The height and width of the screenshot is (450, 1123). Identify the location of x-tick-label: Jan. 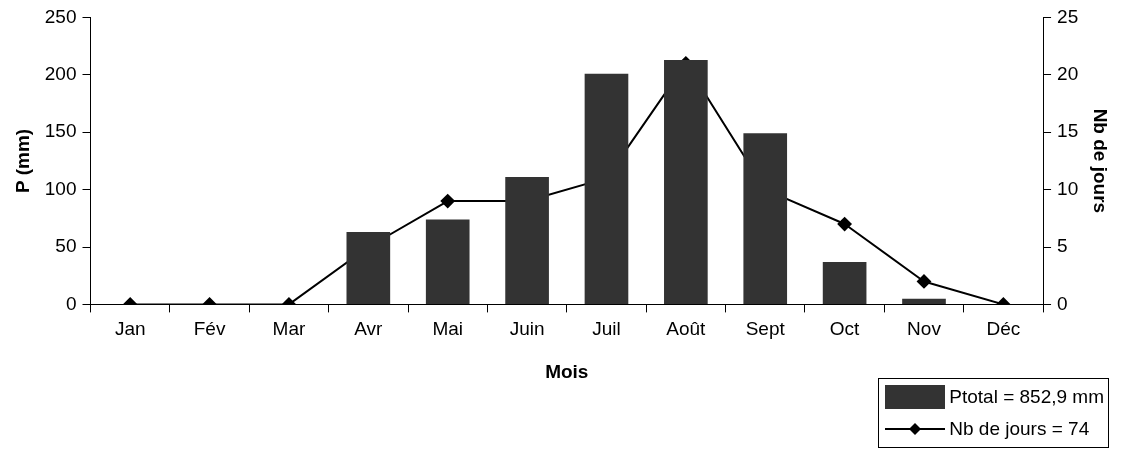
(130, 329).